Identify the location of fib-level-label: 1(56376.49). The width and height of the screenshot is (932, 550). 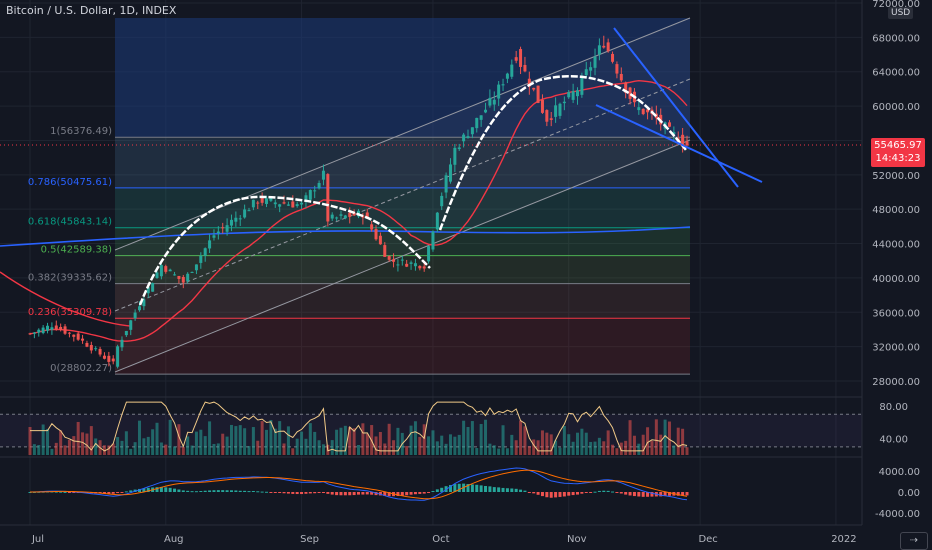
(81, 131).